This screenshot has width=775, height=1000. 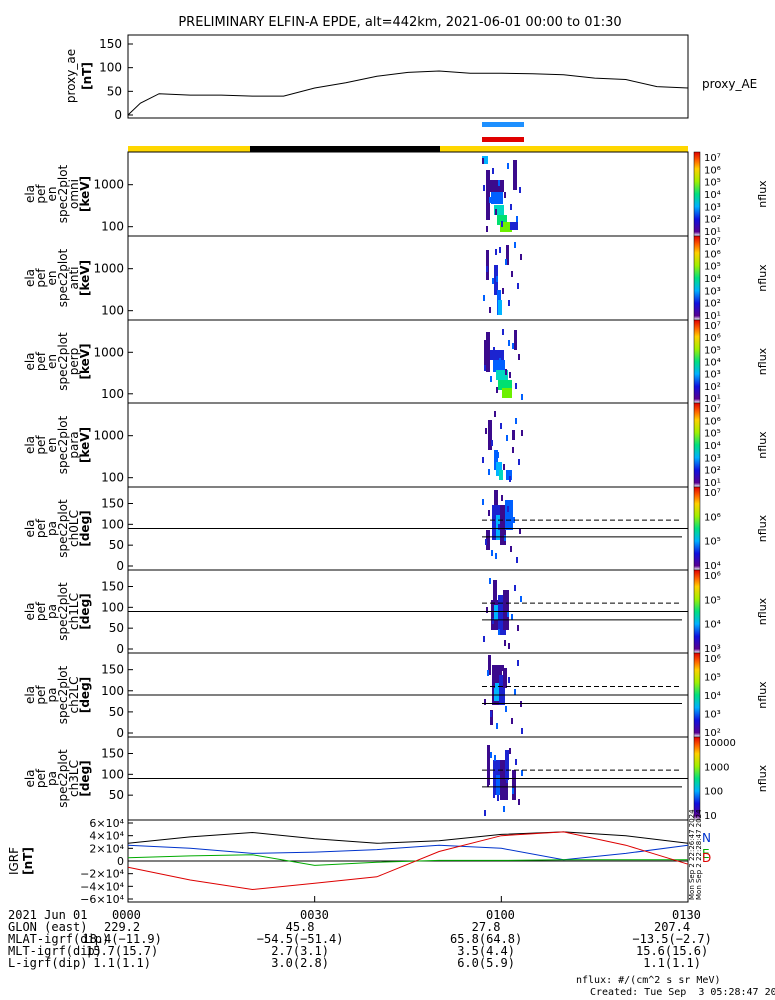 What do you see at coordinates (731, 695) in the screenshot?
I see `colorbar-7: 10⁶ 10⁵ 10⁴ 10³ 10² nflux` at bounding box center [731, 695].